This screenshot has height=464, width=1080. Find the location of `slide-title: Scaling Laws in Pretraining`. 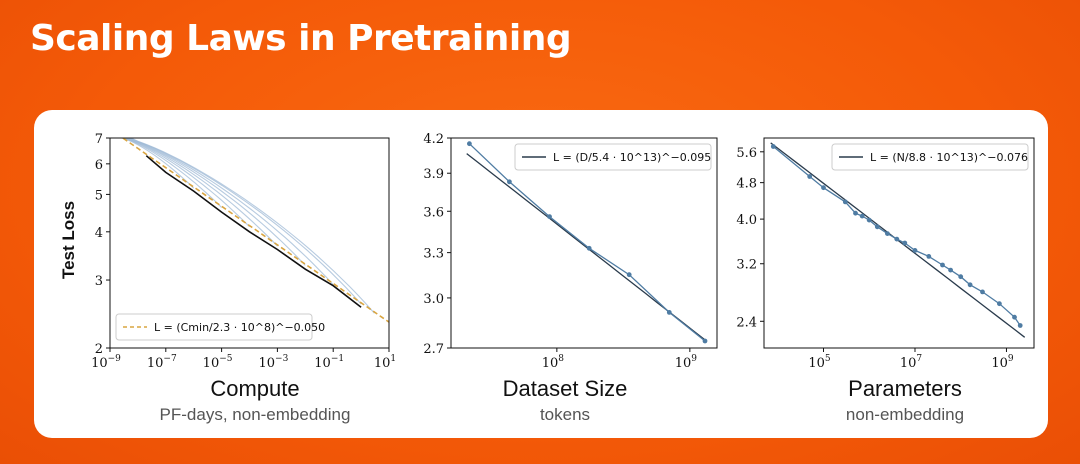

slide-title: Scaling Laws in Pretraining is located at coordinates (301, 38).